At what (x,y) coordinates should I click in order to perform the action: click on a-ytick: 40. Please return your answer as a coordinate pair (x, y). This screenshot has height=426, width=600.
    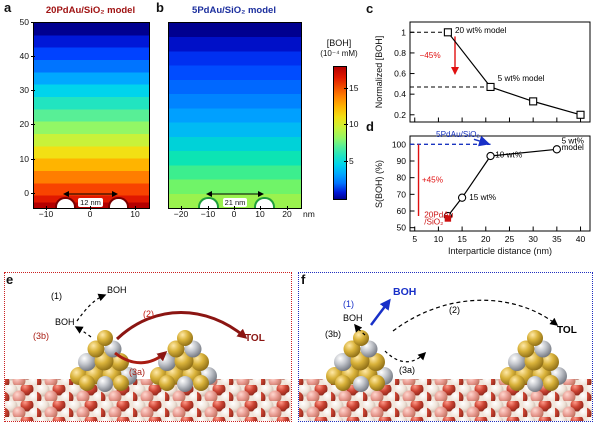
    Looking at the image, I should click on (20, 56).